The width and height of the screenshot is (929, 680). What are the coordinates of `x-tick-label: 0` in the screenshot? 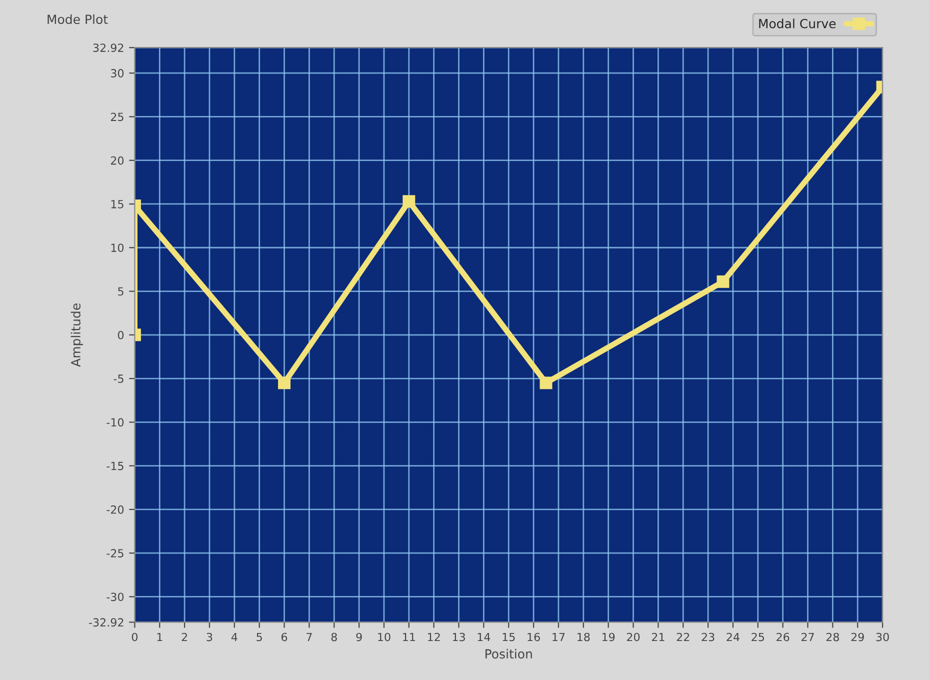 It's located at (135, 637).